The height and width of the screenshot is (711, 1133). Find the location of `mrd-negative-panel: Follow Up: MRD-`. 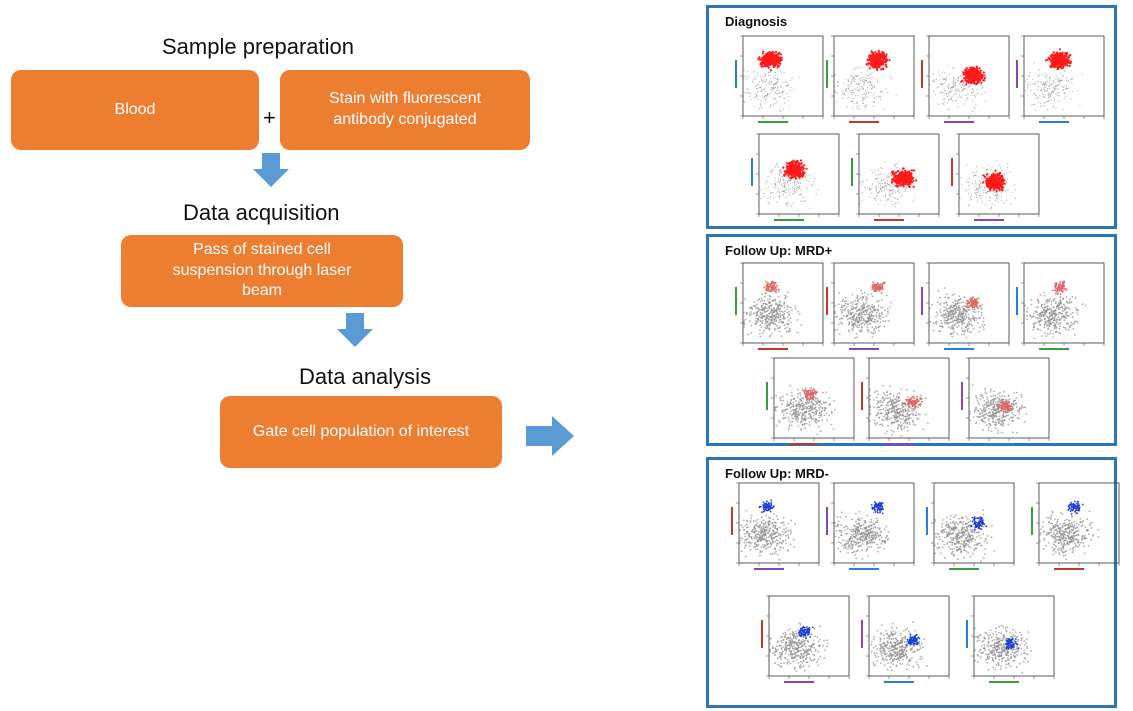

mrd-negative-panel: Follow Up: MRD- is located at coordinates (913, 582).